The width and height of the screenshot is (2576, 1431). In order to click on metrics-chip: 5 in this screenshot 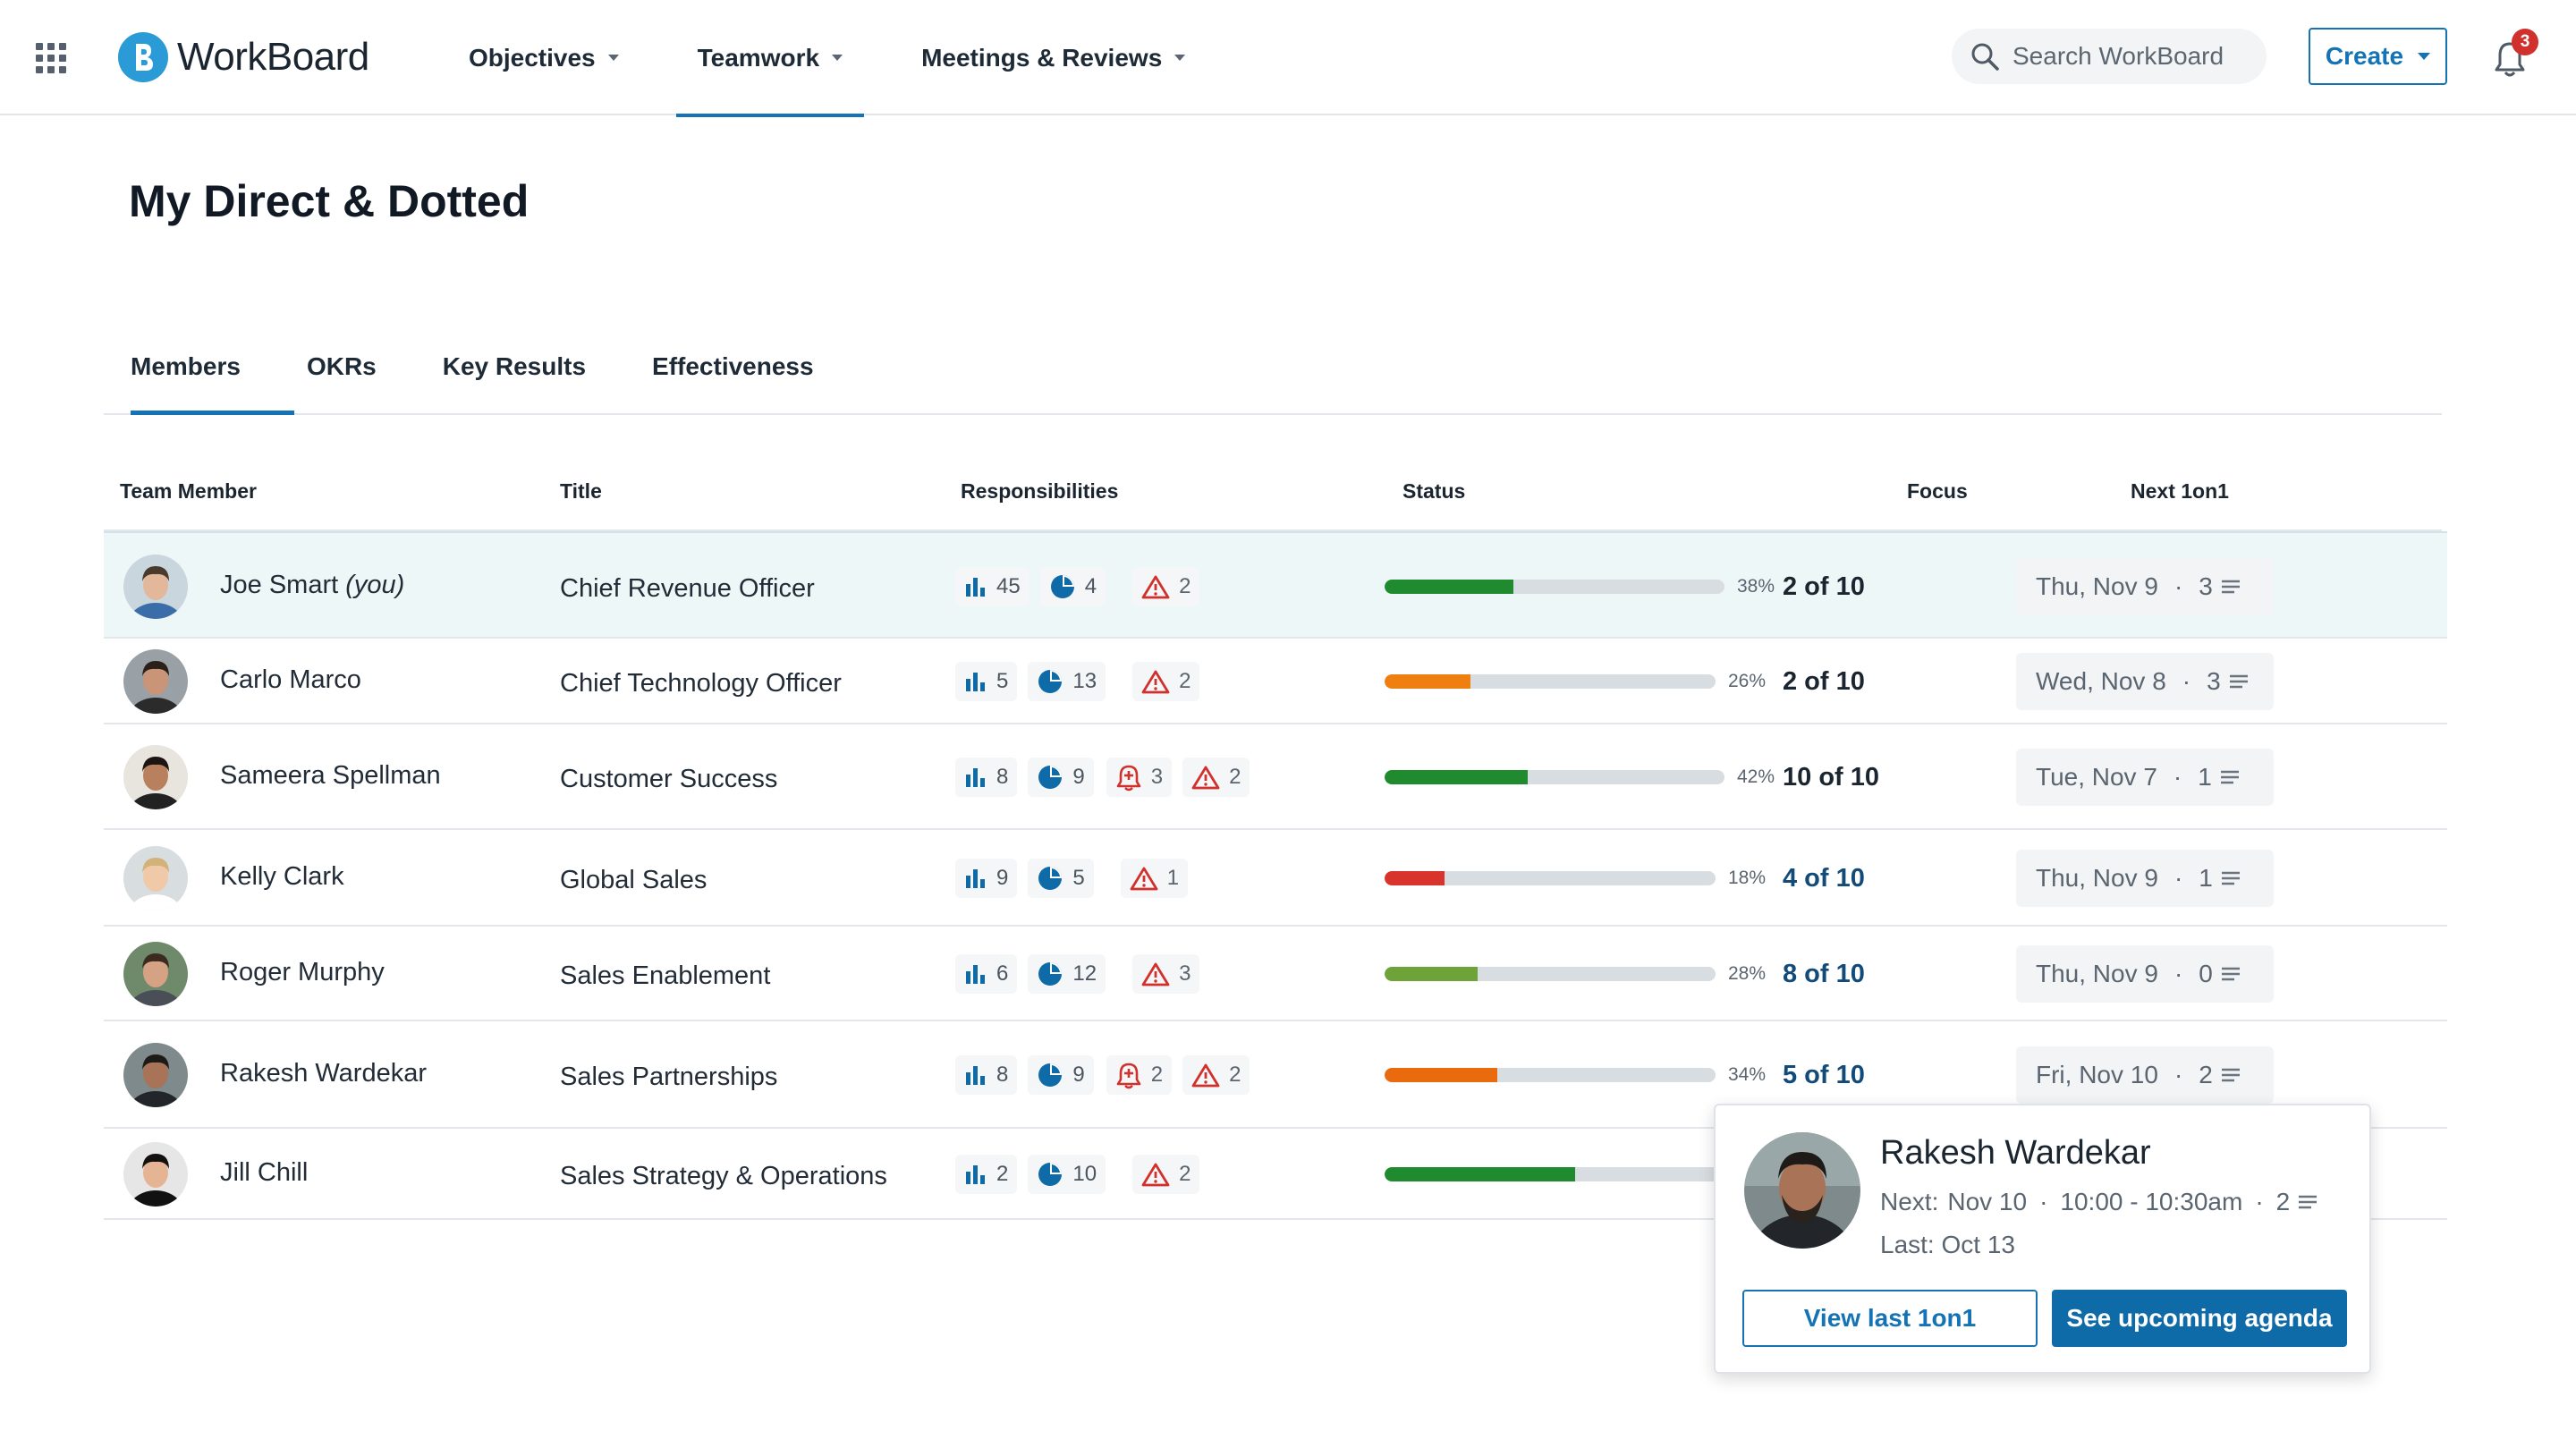, I will do `click(986, 681)`.